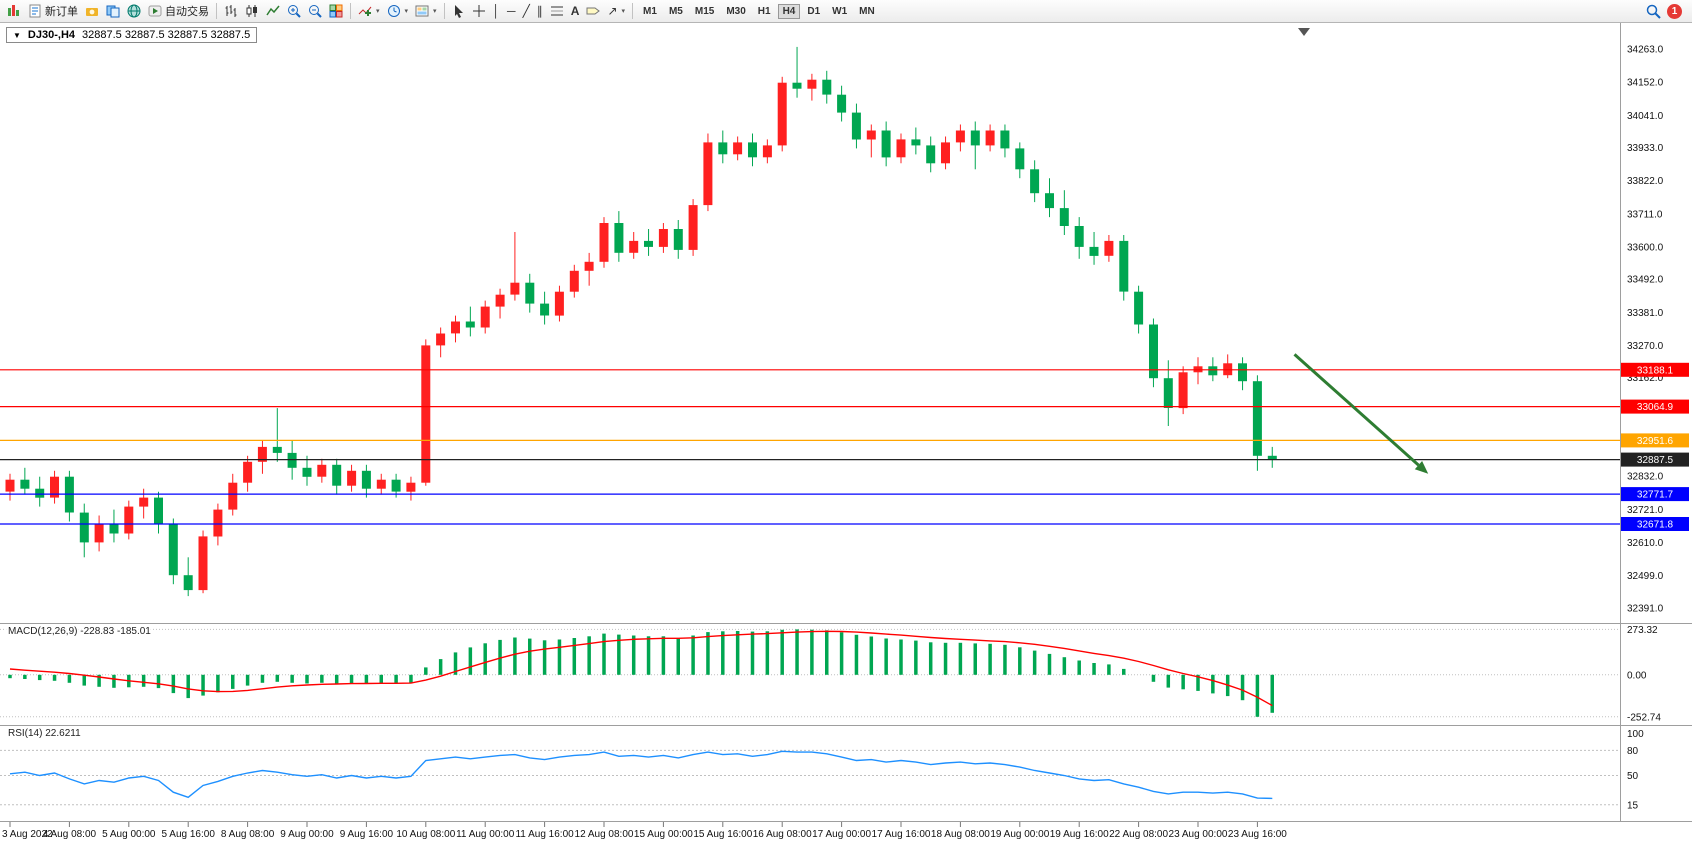  I want to click on svg-text: 9 Aug 16:00, so click(367, 834).